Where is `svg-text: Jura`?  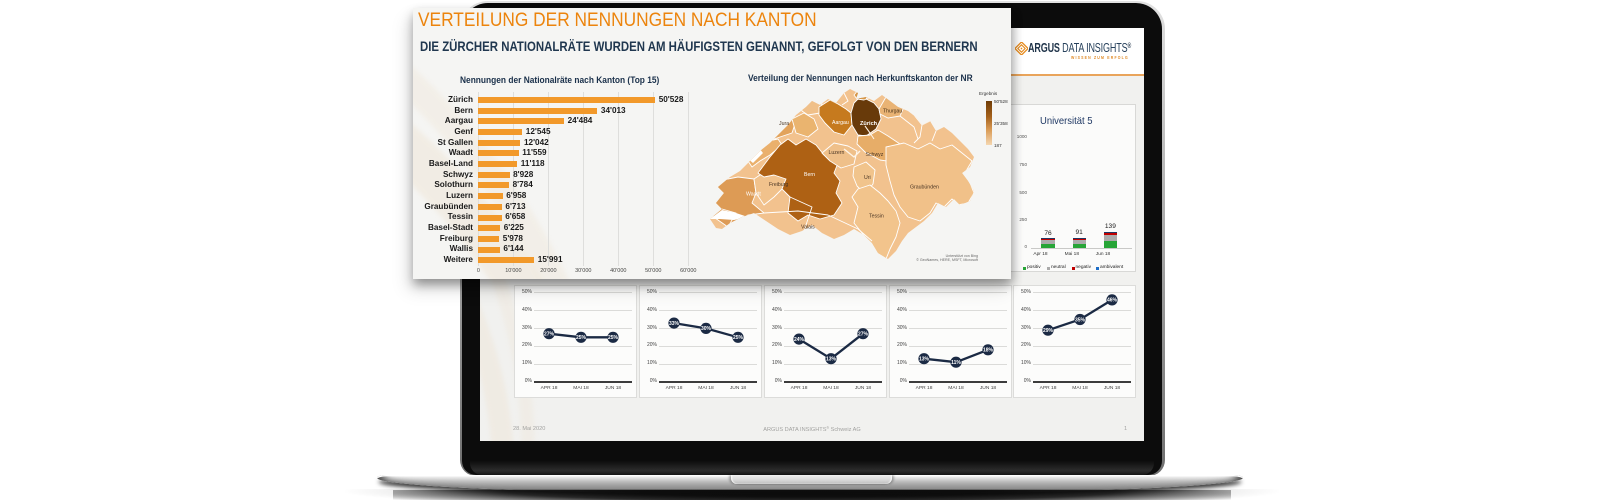
svg-text: Jura is located at coordinates (784, 124).